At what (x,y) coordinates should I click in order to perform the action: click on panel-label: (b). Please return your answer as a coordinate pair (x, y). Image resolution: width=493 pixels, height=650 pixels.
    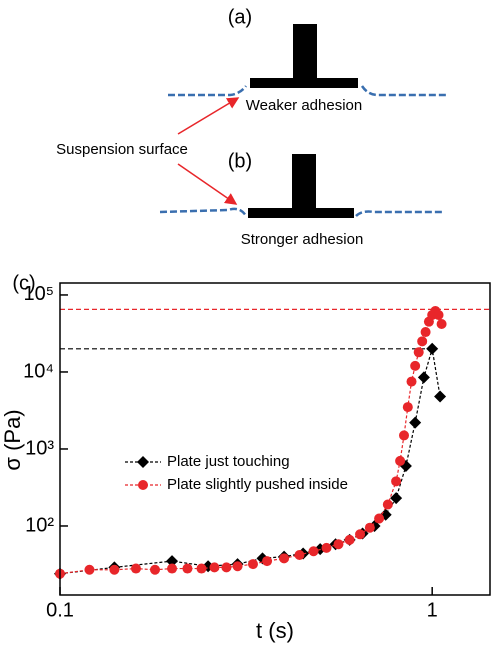
    Looking at the image, I should click on (240, 161).